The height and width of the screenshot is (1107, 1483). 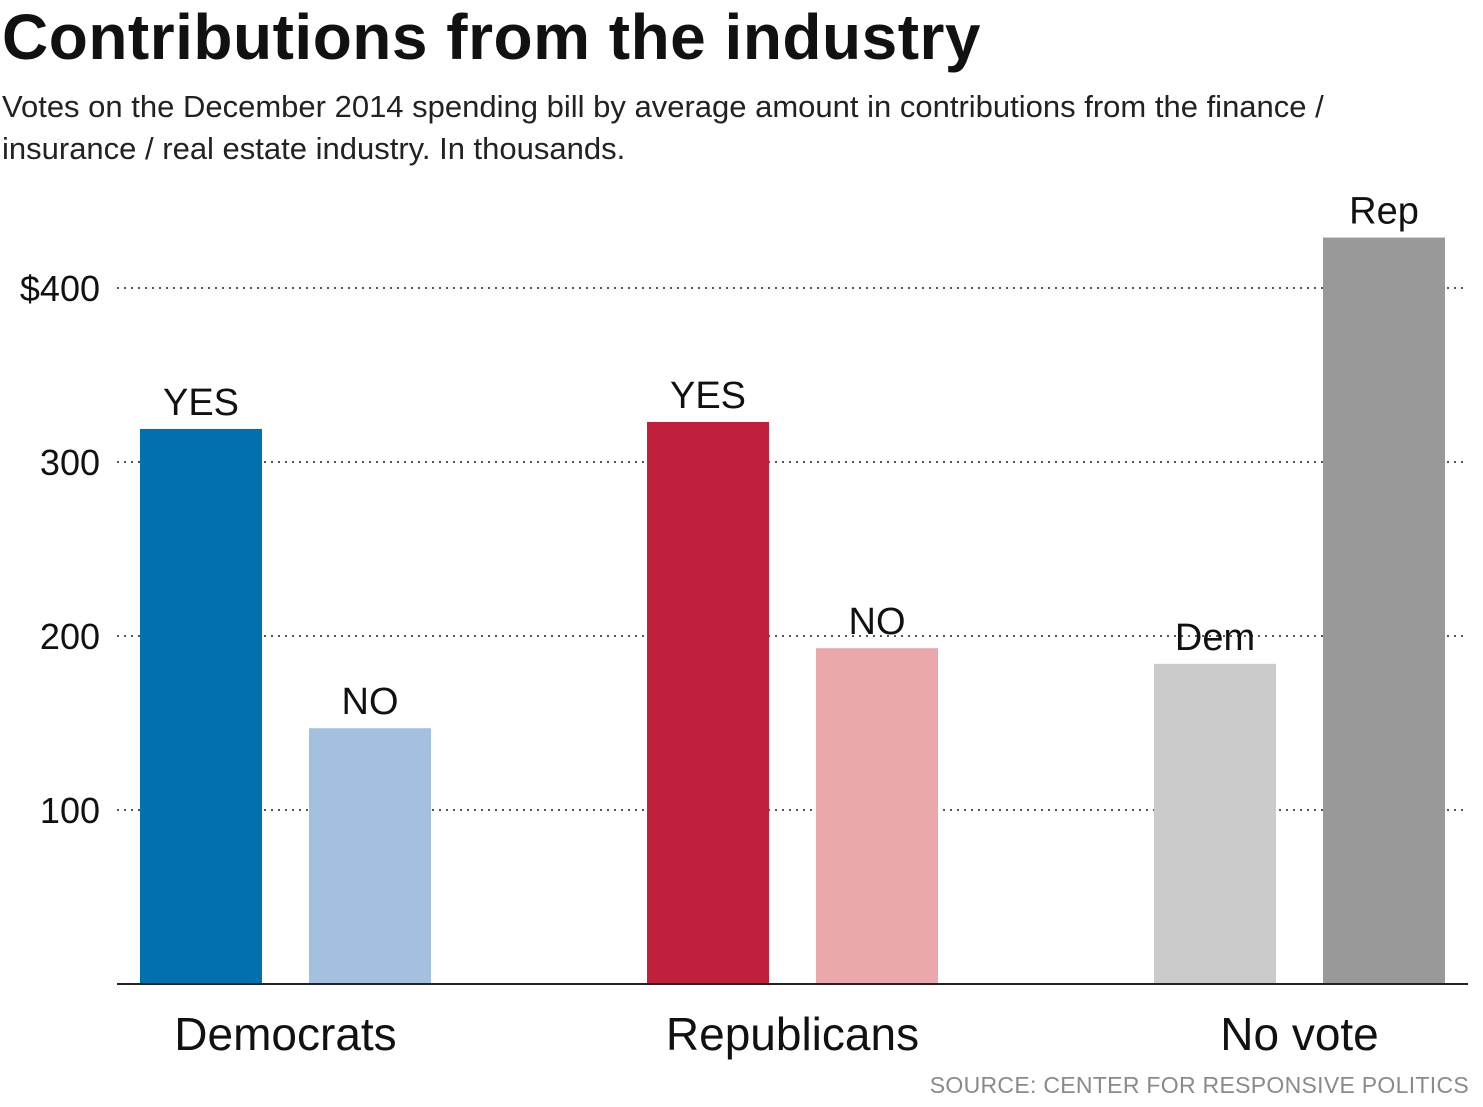 I want to click on category-label-republicans: Republicans, so click(x=792, y=1034).